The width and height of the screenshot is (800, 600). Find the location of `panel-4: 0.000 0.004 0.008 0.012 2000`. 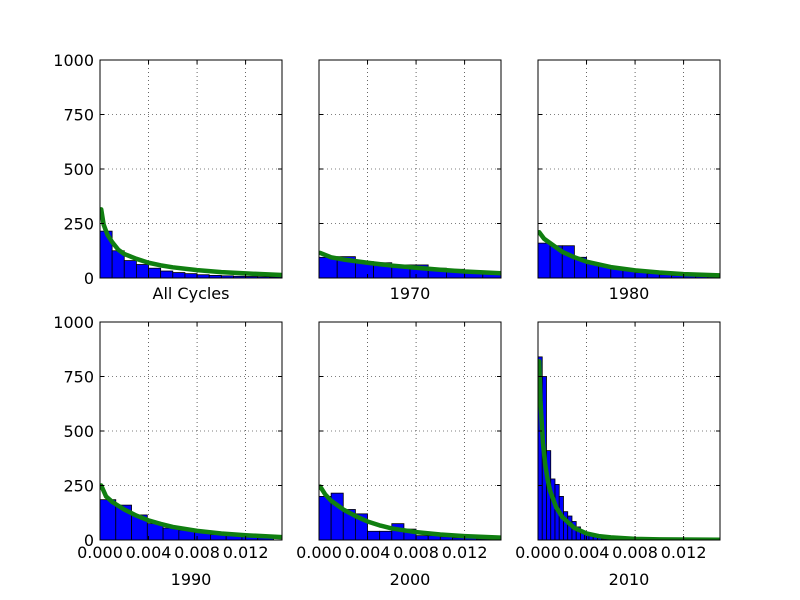

panel-4: 0.000 0.004 0.008 0.012 2000 is located at coordinates (399, 455).